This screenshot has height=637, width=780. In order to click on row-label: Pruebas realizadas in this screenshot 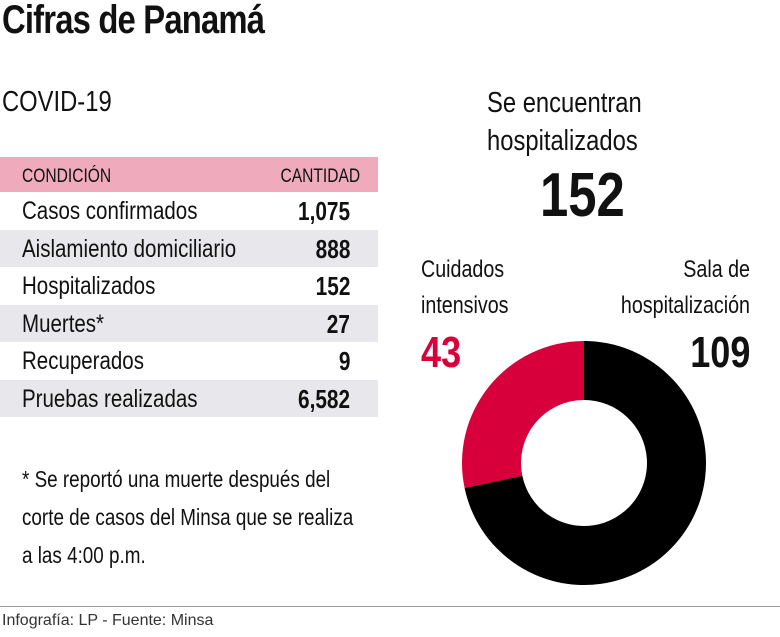, I will do `click(110, 398)`.